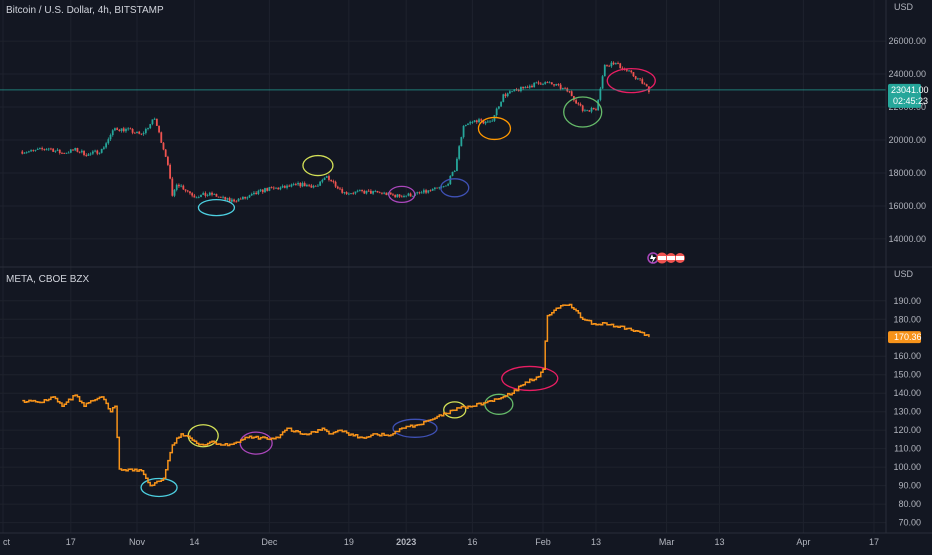 This screenshot has width=932, height=555. Describe the element at coordinates (666, 258) in the screenshot. I see `events-icons` at that location.